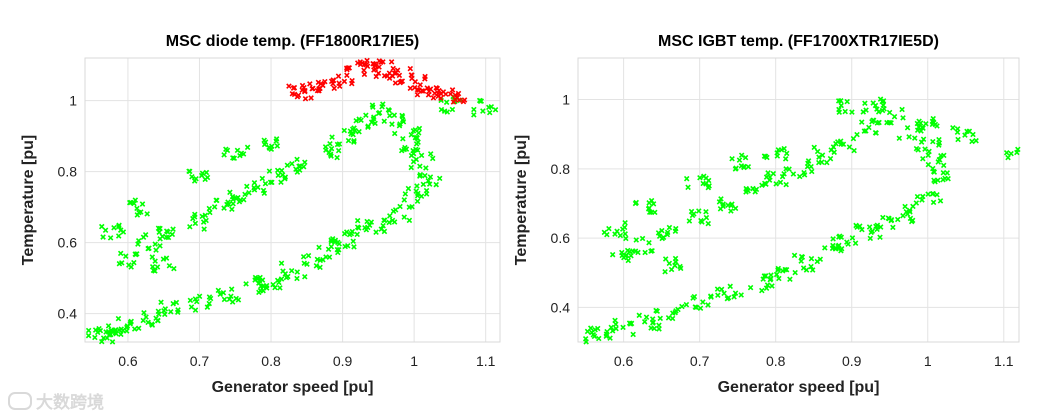  What do you see at coordinates (561, 307) in the screenshot?
I see `chart2-ytick-label: 0.4` at bounding box center [561, 307].